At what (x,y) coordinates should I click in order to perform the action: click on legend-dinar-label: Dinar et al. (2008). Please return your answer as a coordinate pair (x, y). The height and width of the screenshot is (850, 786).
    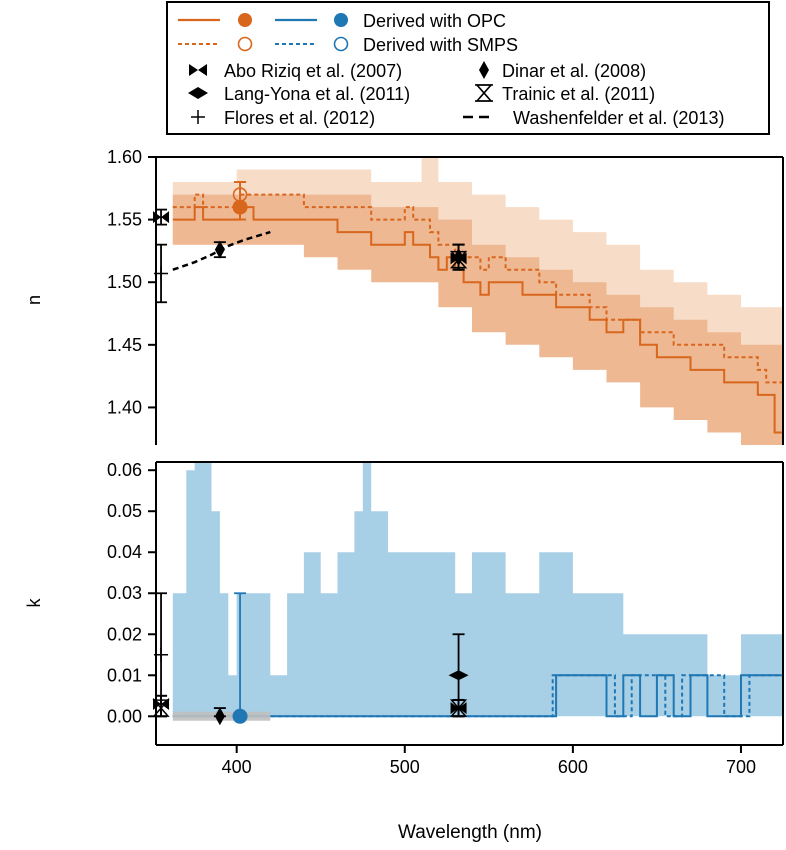
    Looking at the image, I should click on (574, 71).